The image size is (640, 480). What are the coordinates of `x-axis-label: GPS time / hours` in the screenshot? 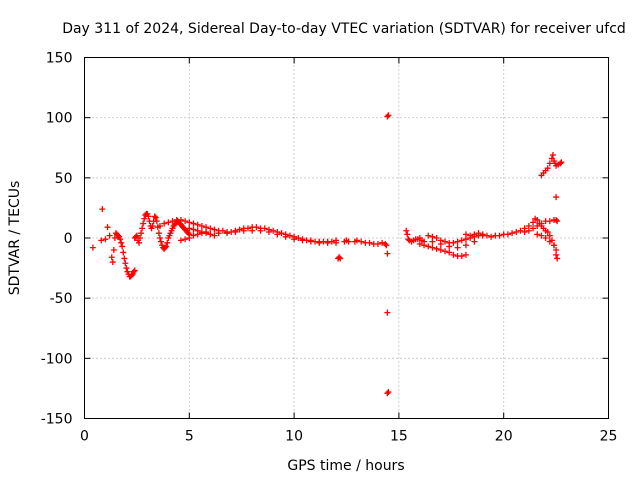 It's located at (345, 466).